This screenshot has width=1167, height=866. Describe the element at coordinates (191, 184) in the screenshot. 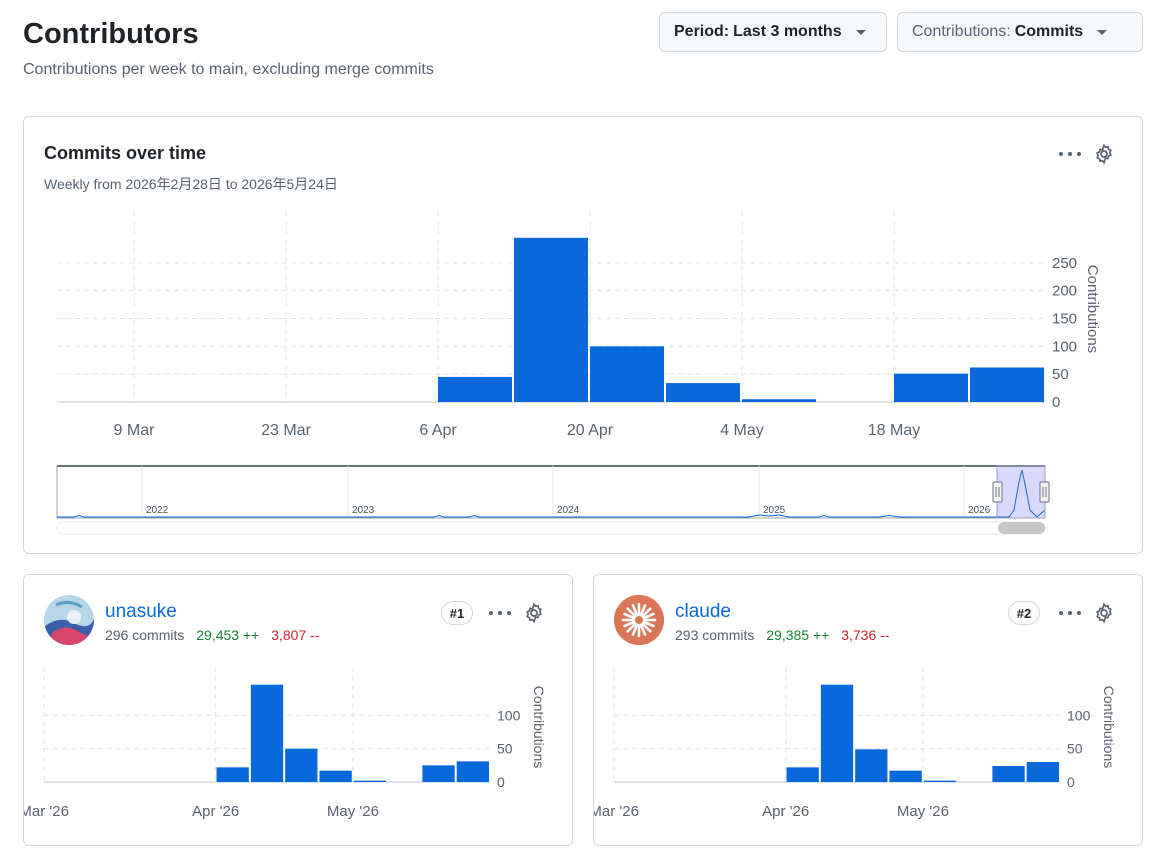

I see `main-chart-subtitle: Weekly from 2026年2月28日 to 2026年5月24日` at that location.